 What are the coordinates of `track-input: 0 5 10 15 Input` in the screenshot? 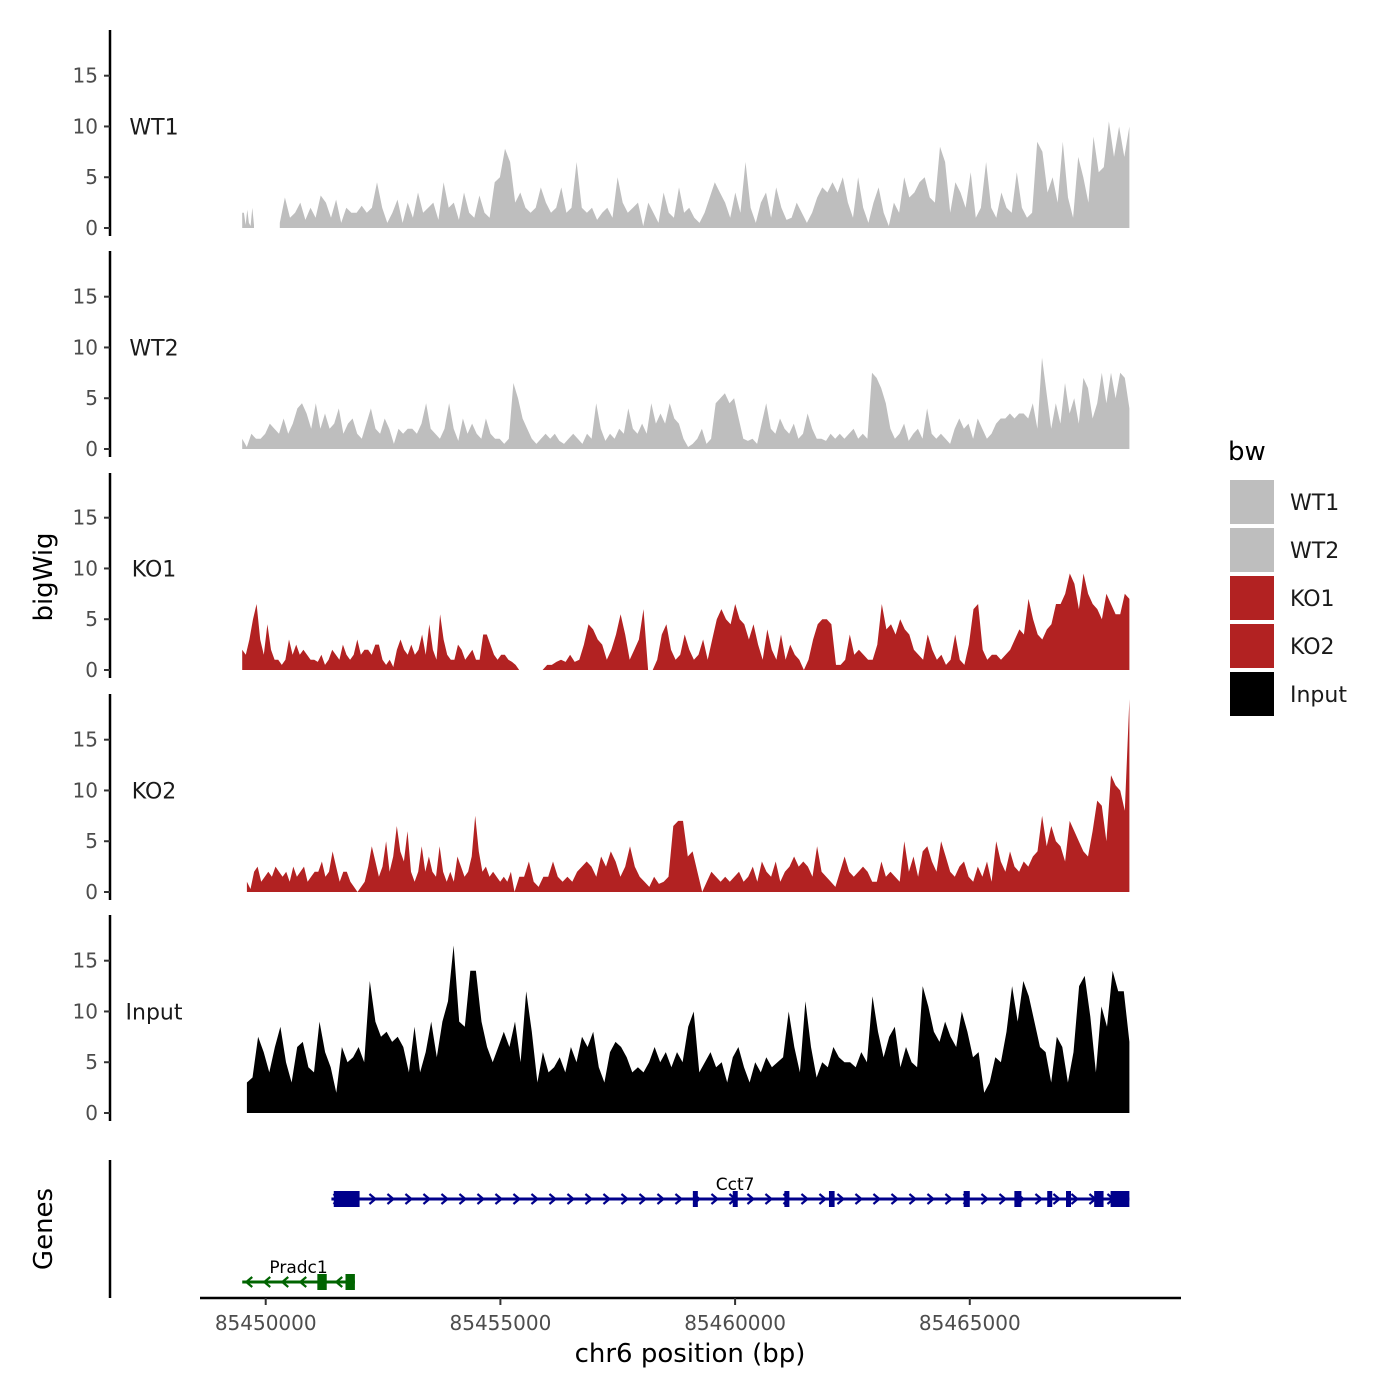 It's located at (601, 1020).